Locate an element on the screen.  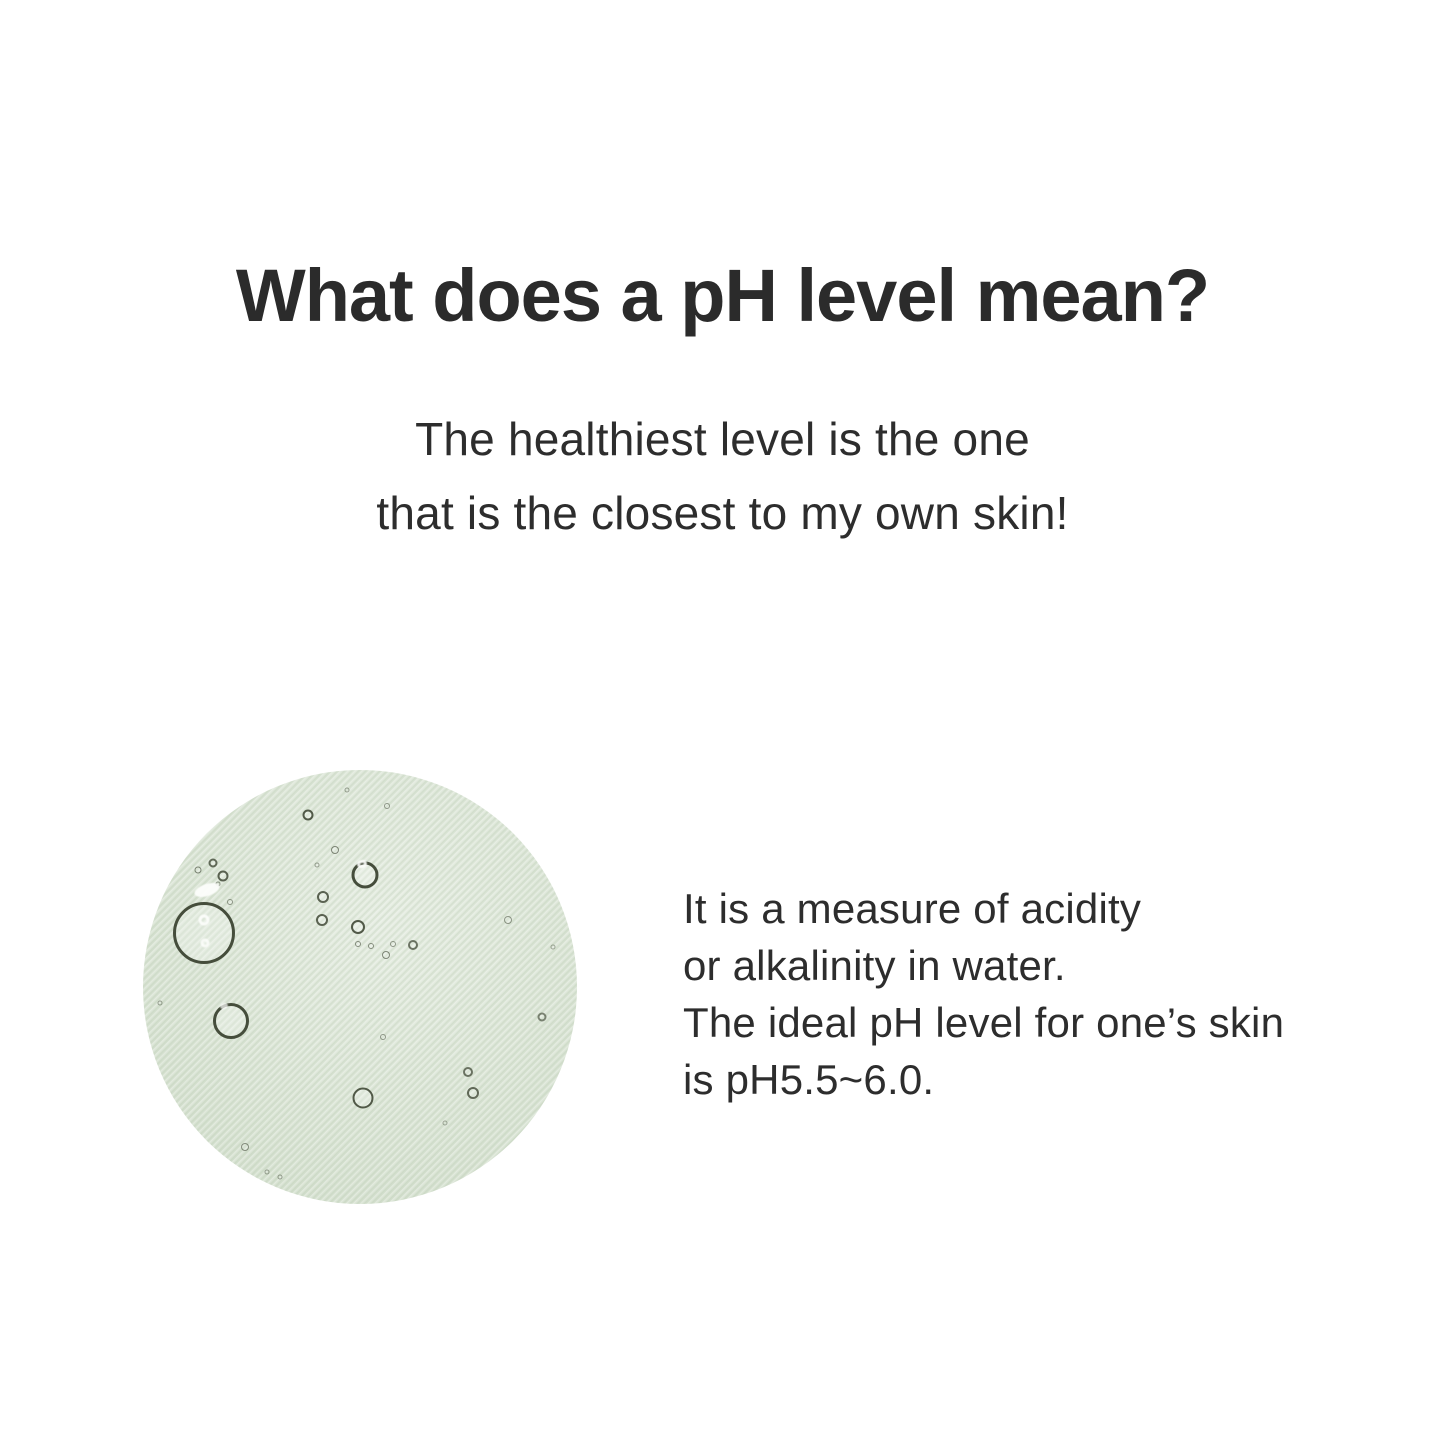
description-line-1: It is a measure of acidity is located at coordinates (912, 908).